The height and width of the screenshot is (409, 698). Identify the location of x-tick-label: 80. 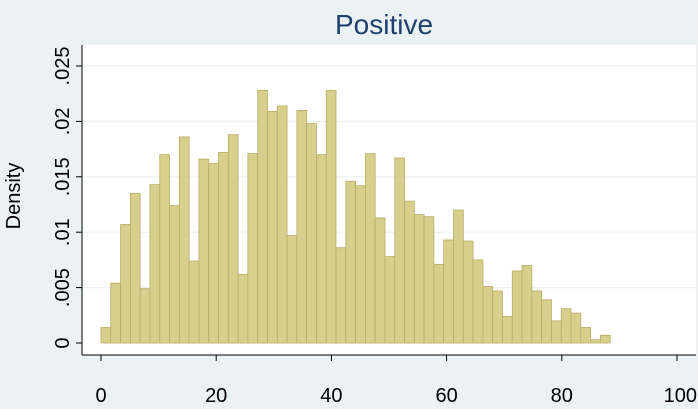
(562, 396).